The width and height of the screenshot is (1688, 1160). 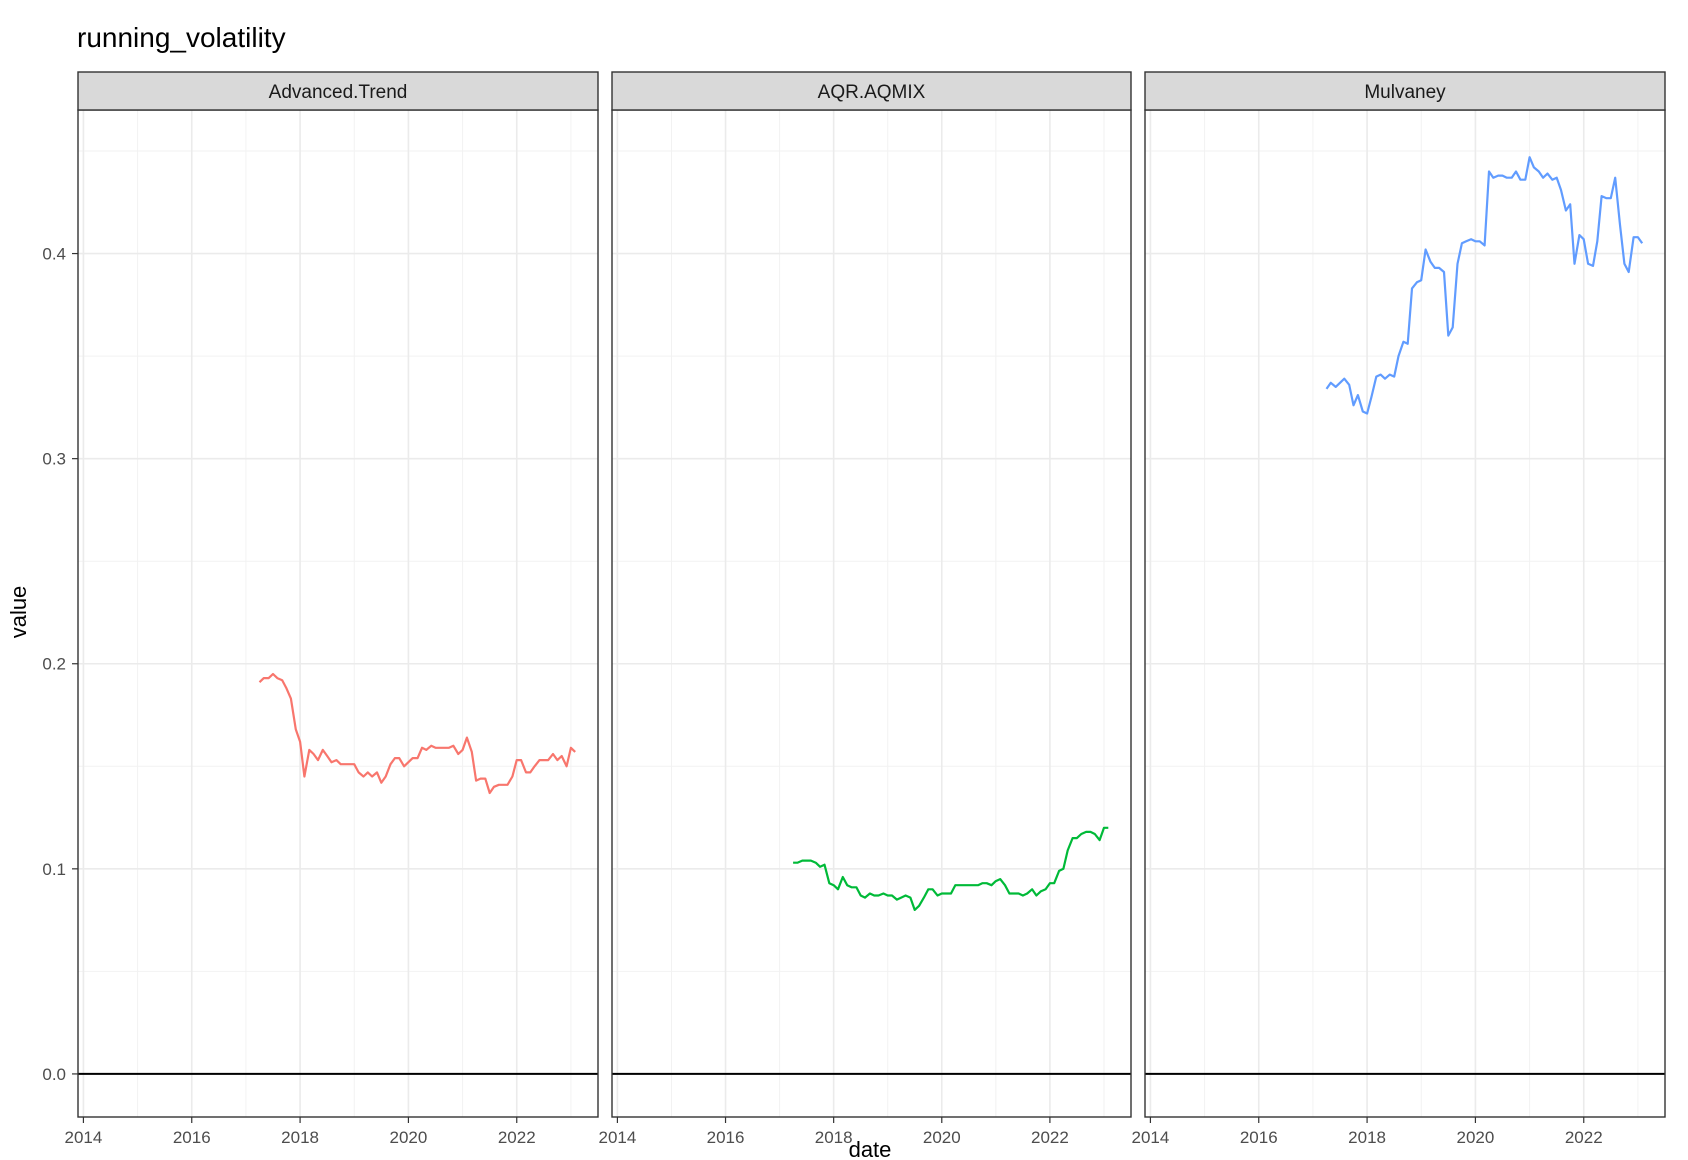 What do you see at coordinates (54, 664) in the screenshot?
I see `y-tick-label: 0.2` at bounding box center [54, 664].